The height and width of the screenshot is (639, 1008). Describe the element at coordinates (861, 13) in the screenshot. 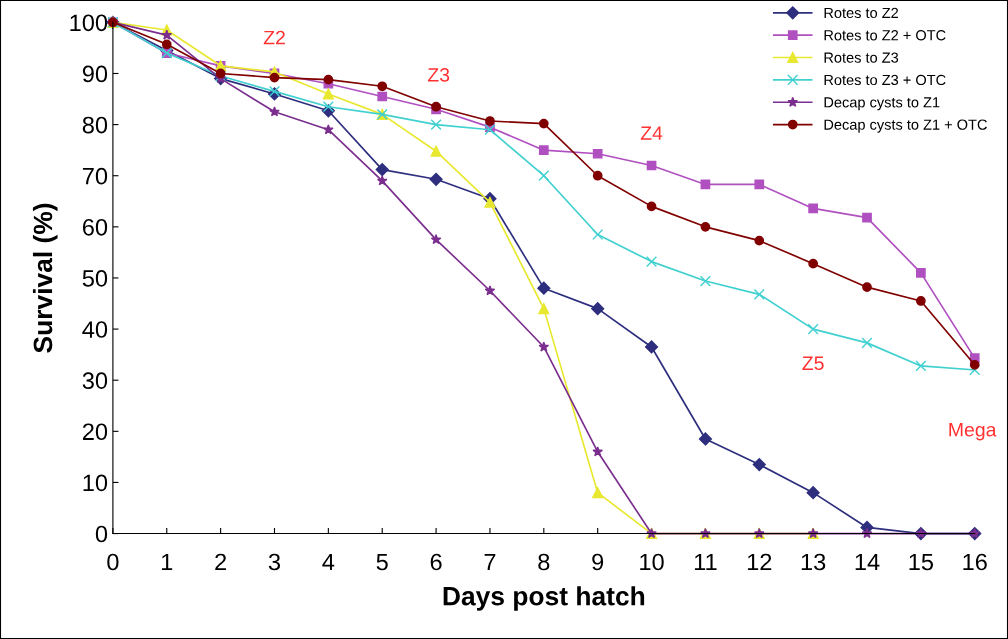

I see `legend-label: Rotes to Z2` at that location.